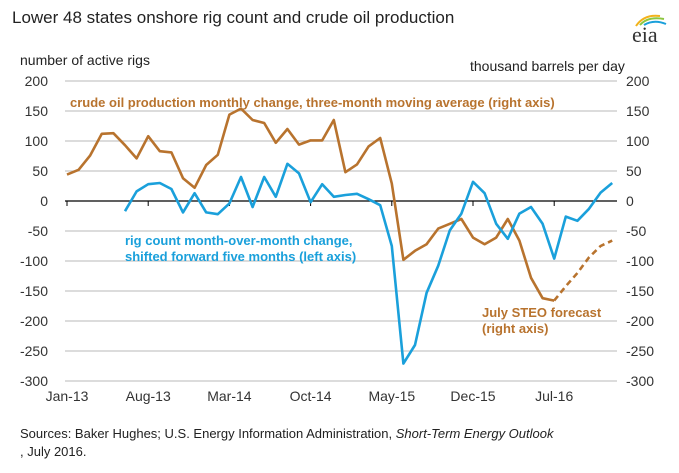  I want to click on y-tick-left: -300, so click(34, 381).